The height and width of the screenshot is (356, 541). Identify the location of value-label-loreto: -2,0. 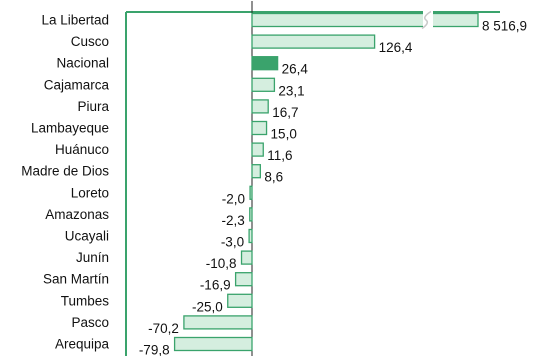
(233, 198).